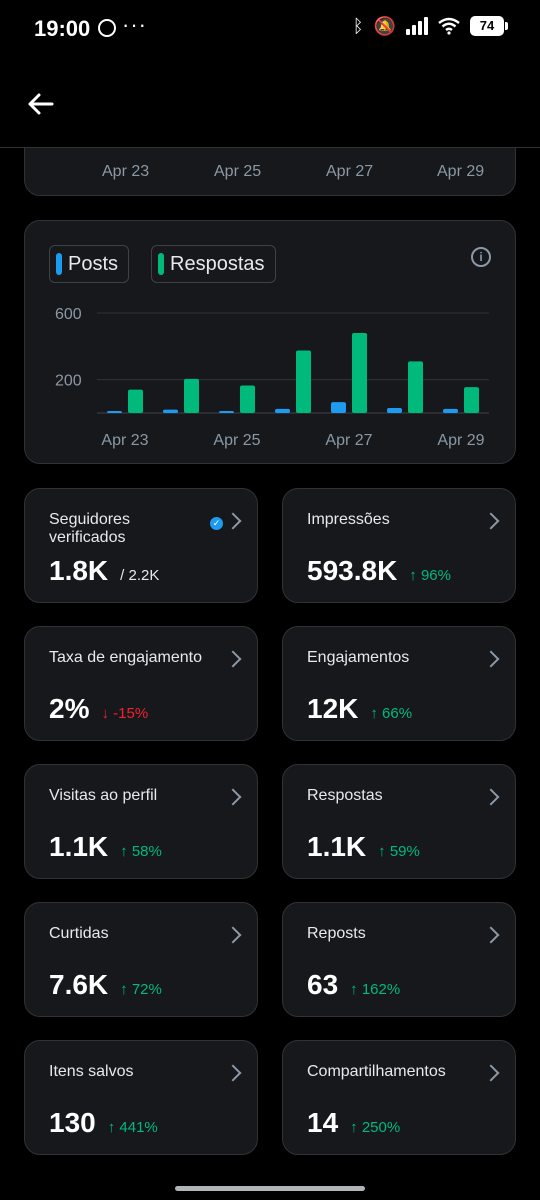  Describe the element at coordinates (430, 575) in the screenshot. I see `metric-delta: ↑ 96%` at that location.